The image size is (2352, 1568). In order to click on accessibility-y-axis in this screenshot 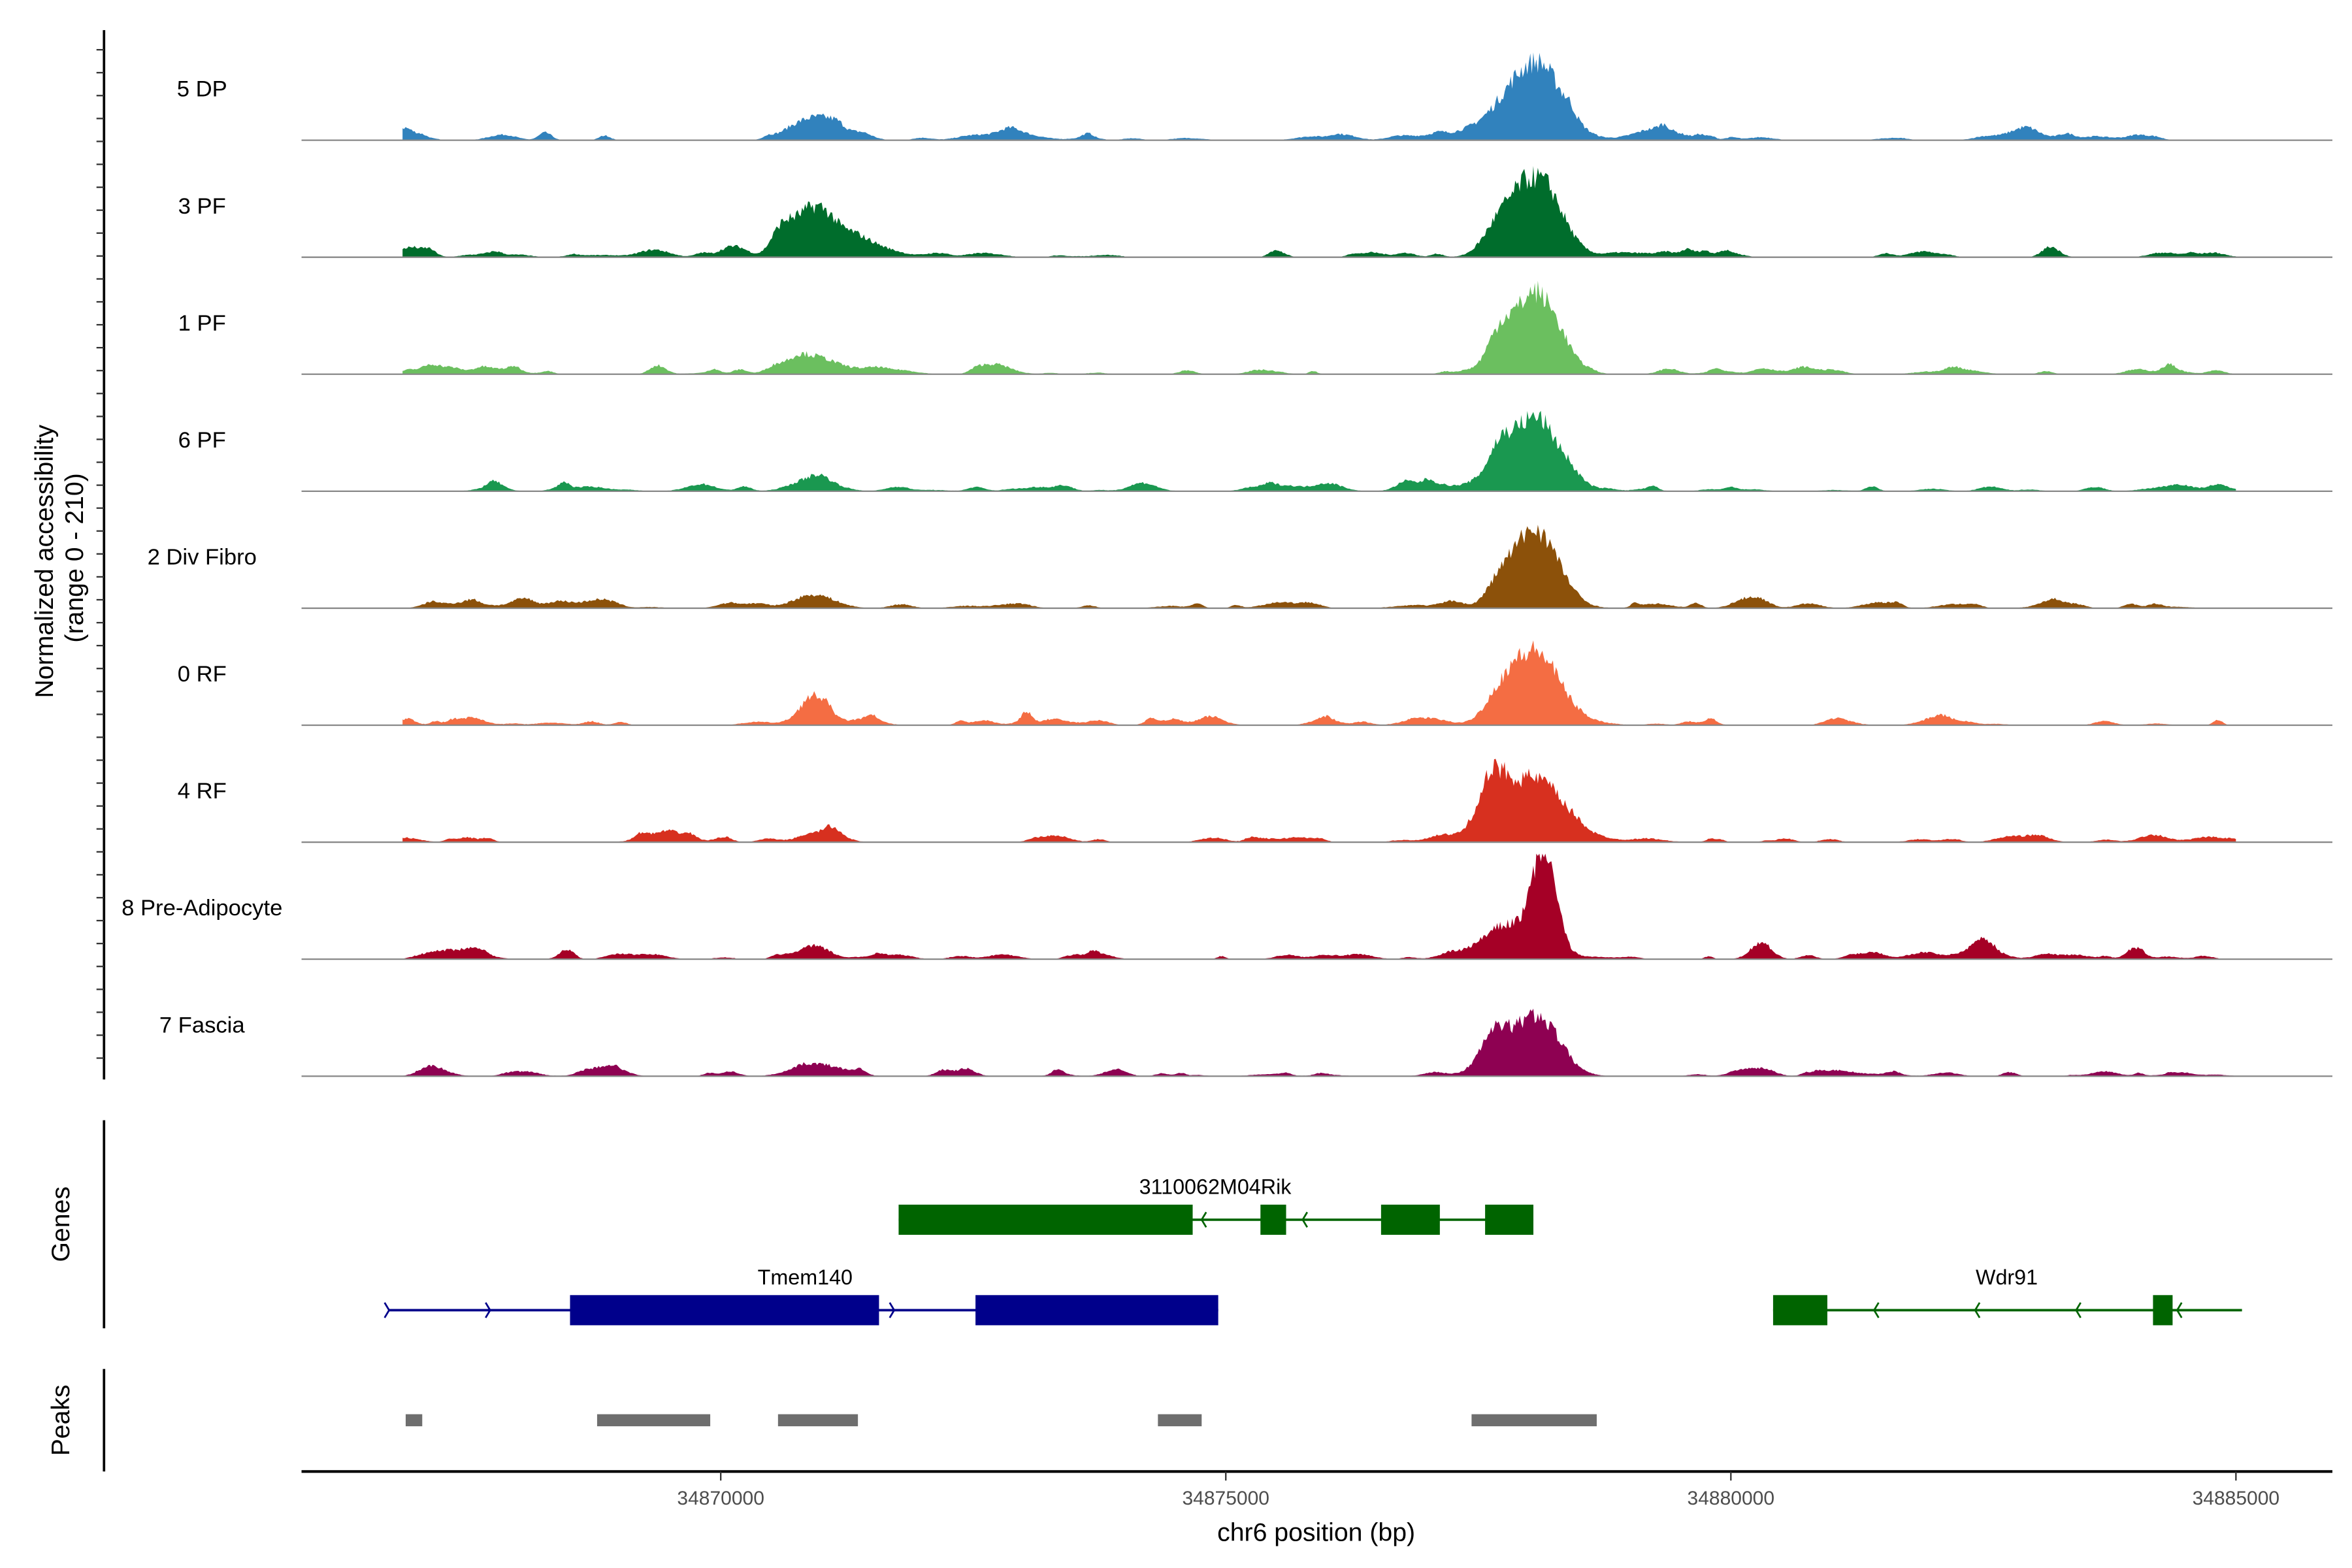, I will do `click(101, 555)`.